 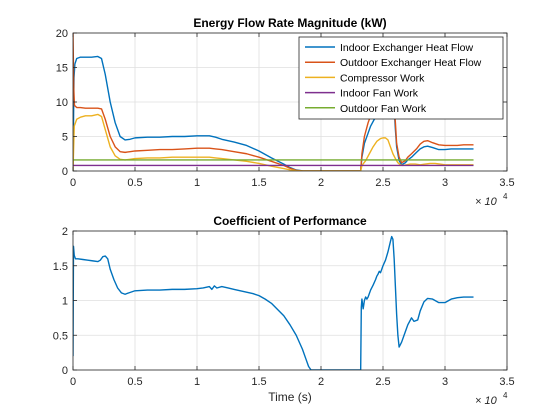 I want to click on energy-flow-y-tick-label: 5, so click(x=65, y=138).